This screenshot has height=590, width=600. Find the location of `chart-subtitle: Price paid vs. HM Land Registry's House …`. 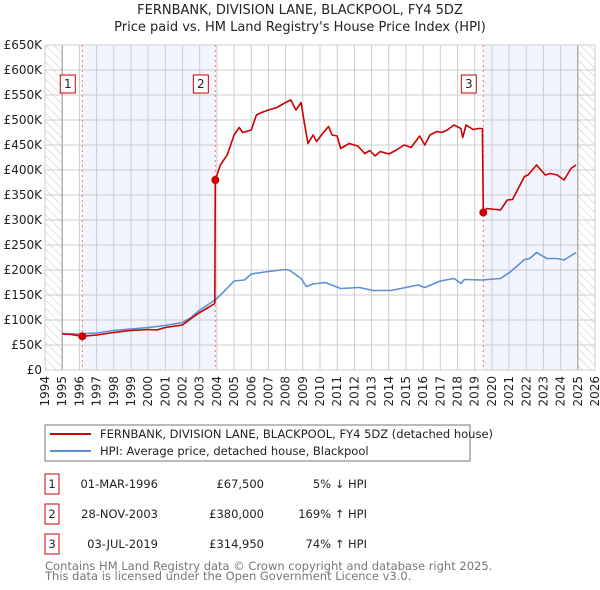

chart-subtitle: Price paid vs. HM Land Registry's House … is located at coordinates (300, 27).